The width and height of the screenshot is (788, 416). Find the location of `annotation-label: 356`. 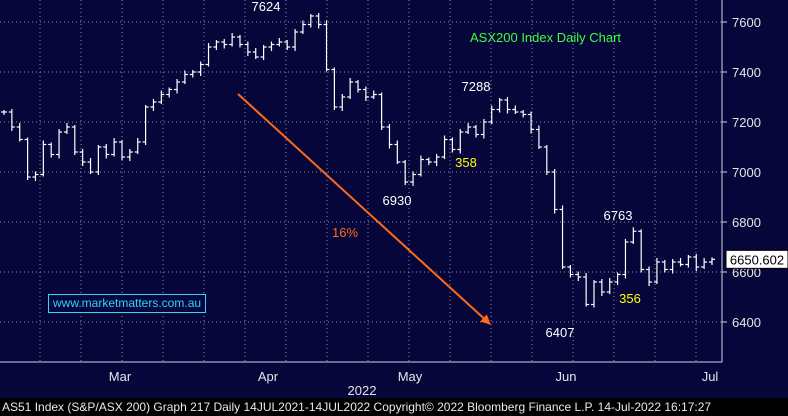

annotation-label: 356 is located at coordinates (630, 298).